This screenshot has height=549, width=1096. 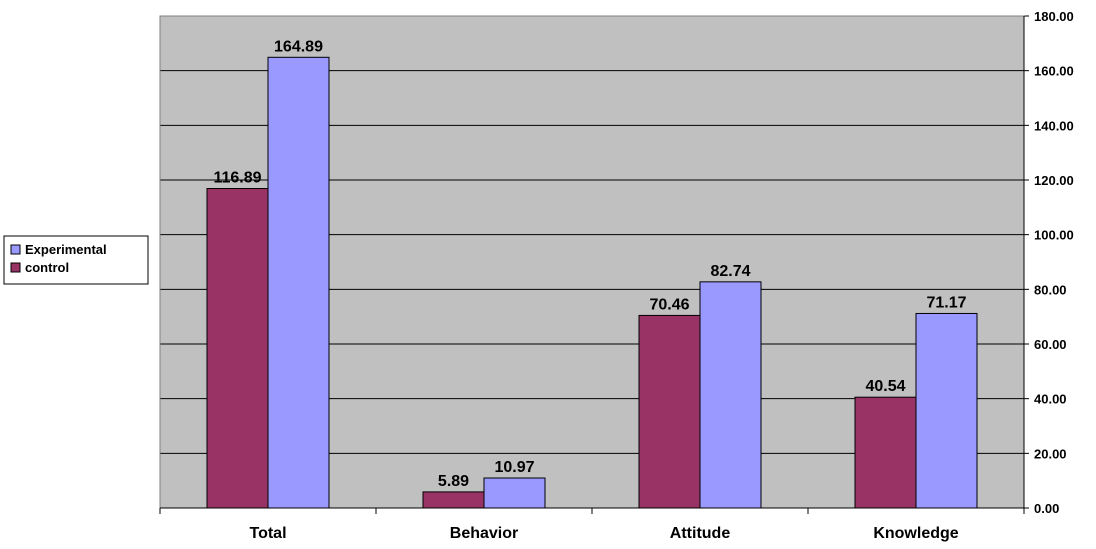 What do you see at coordinates (1054, 16) in the screenshot?
I see `y-tick-label: 180.00` at bounding box center [1054, 16].